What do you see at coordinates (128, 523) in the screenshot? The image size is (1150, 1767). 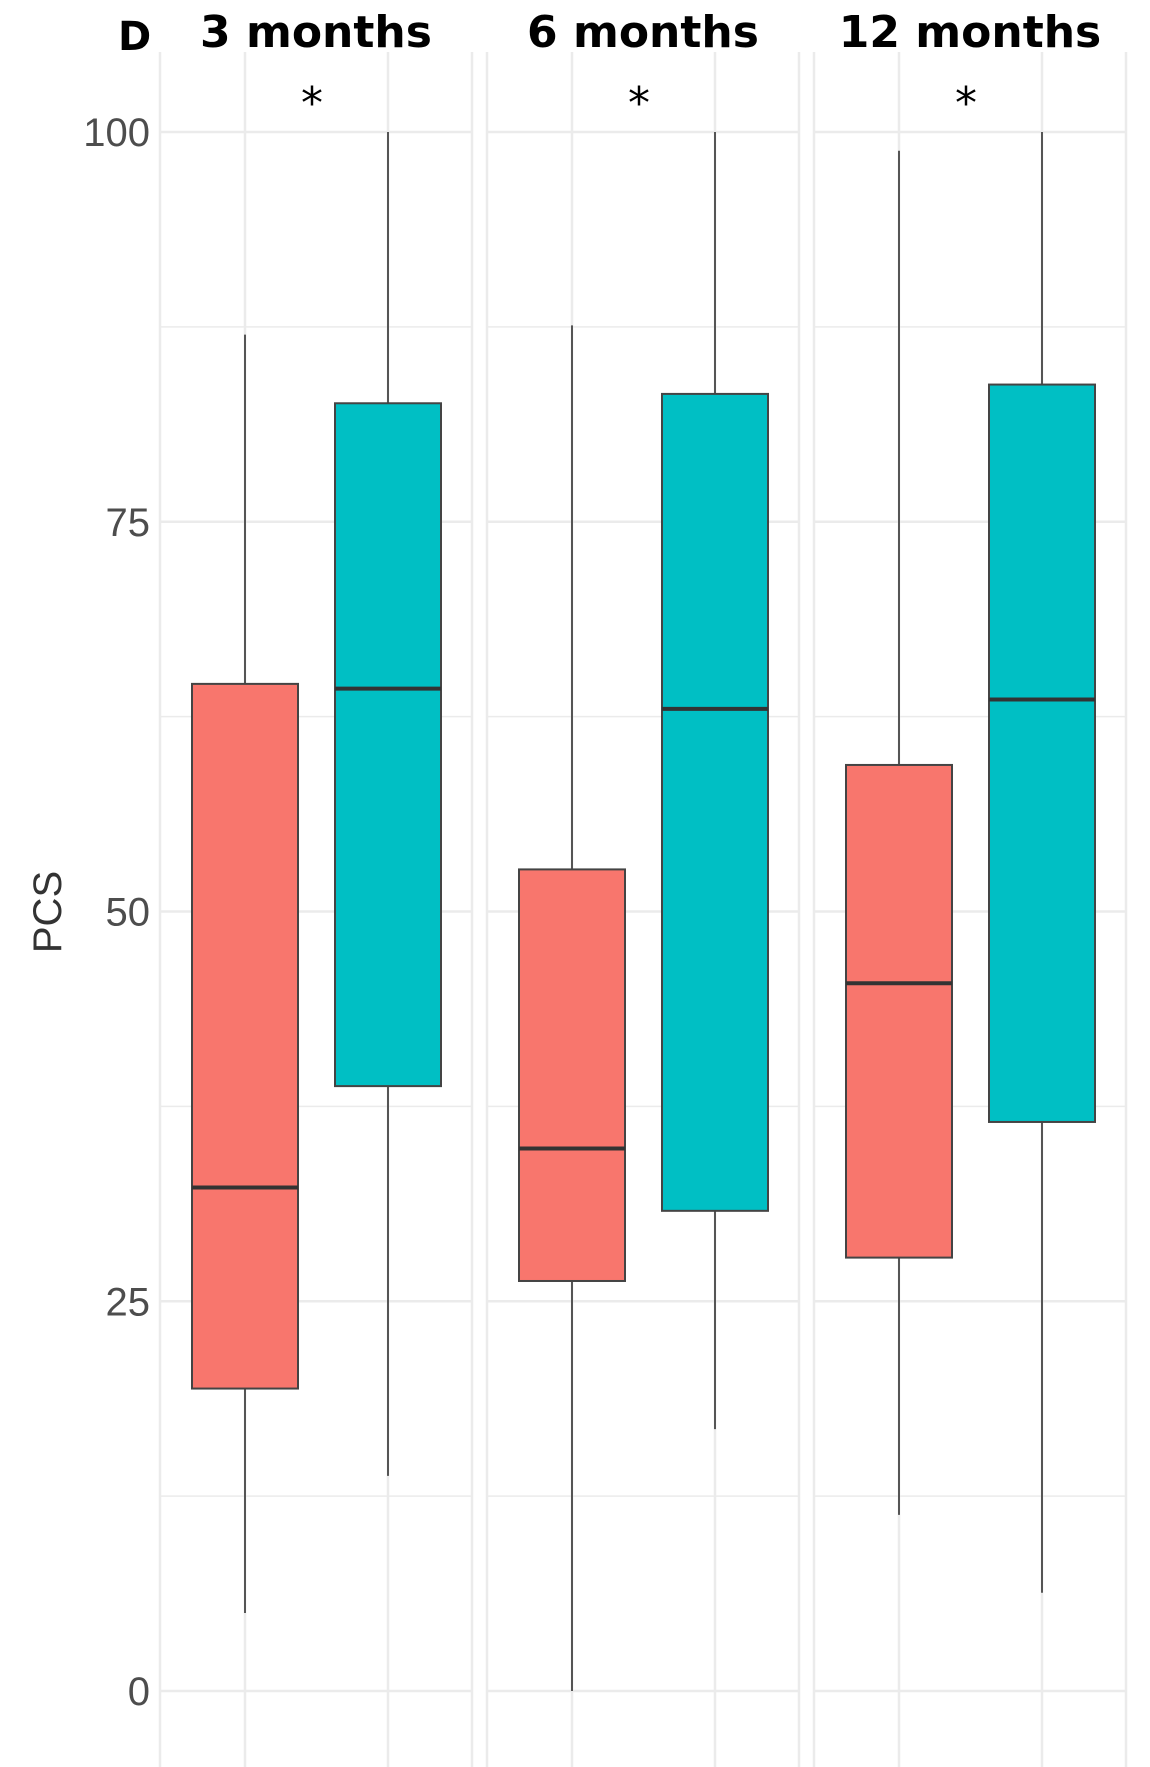 I see `y-tick-label: 75` at bounding box center [128, 523].